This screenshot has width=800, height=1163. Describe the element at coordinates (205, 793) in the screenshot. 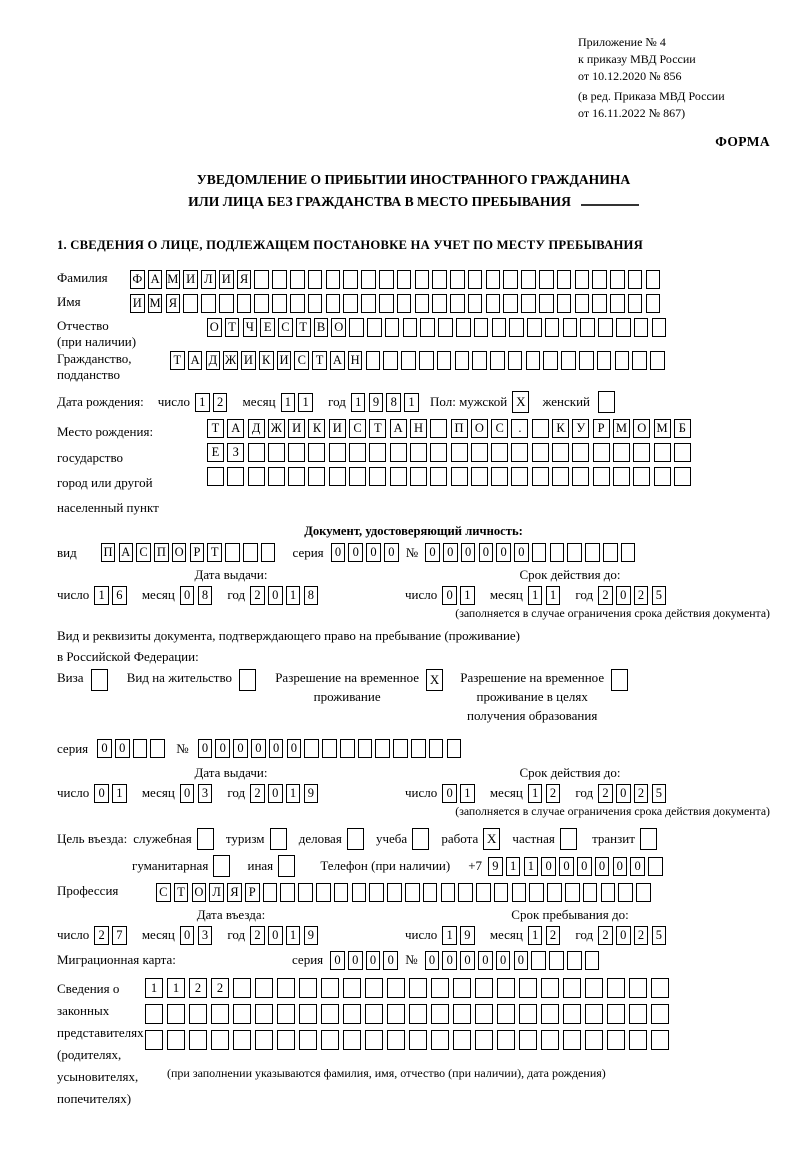

I see `char-box: 3` at that location.